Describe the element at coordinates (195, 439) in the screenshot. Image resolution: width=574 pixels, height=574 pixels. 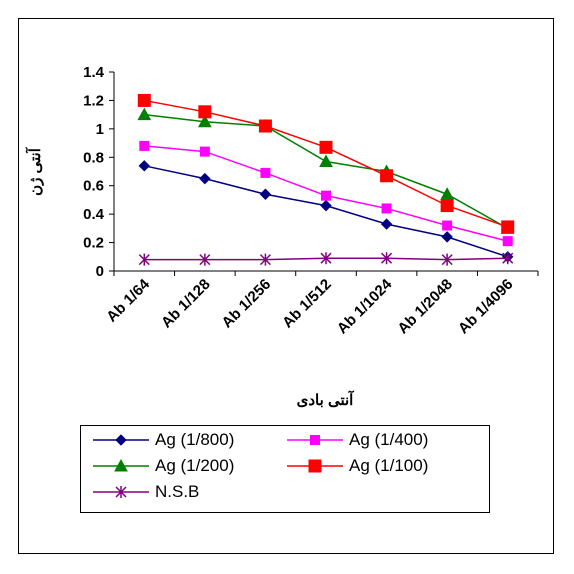
I see `legend-label: Ag (1/800)` at that location.